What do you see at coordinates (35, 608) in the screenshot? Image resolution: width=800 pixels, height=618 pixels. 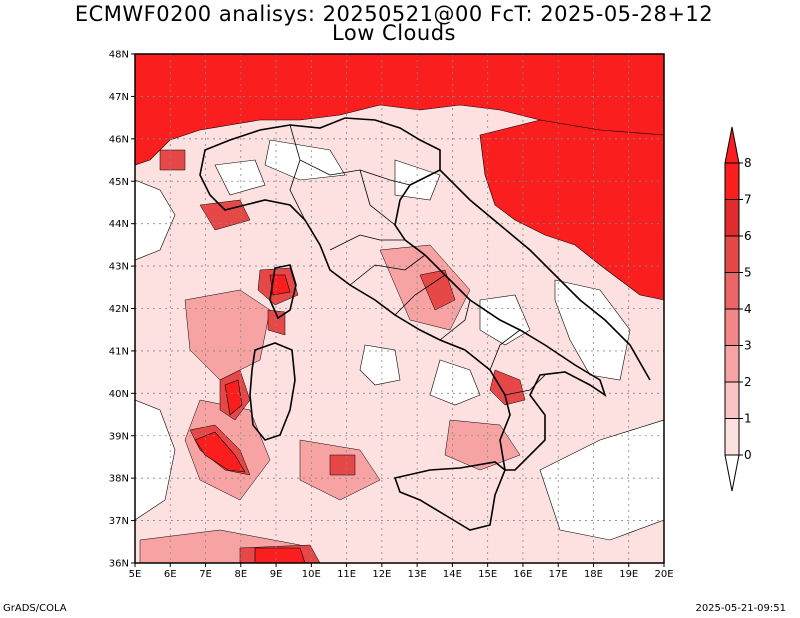 I see `footer-credit: GrADS/COLA` at bounding box center [35, 608].